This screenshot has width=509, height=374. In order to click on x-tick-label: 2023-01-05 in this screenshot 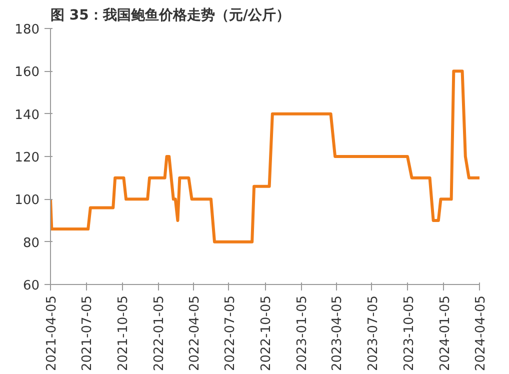, I will do `click(302, 333)`.